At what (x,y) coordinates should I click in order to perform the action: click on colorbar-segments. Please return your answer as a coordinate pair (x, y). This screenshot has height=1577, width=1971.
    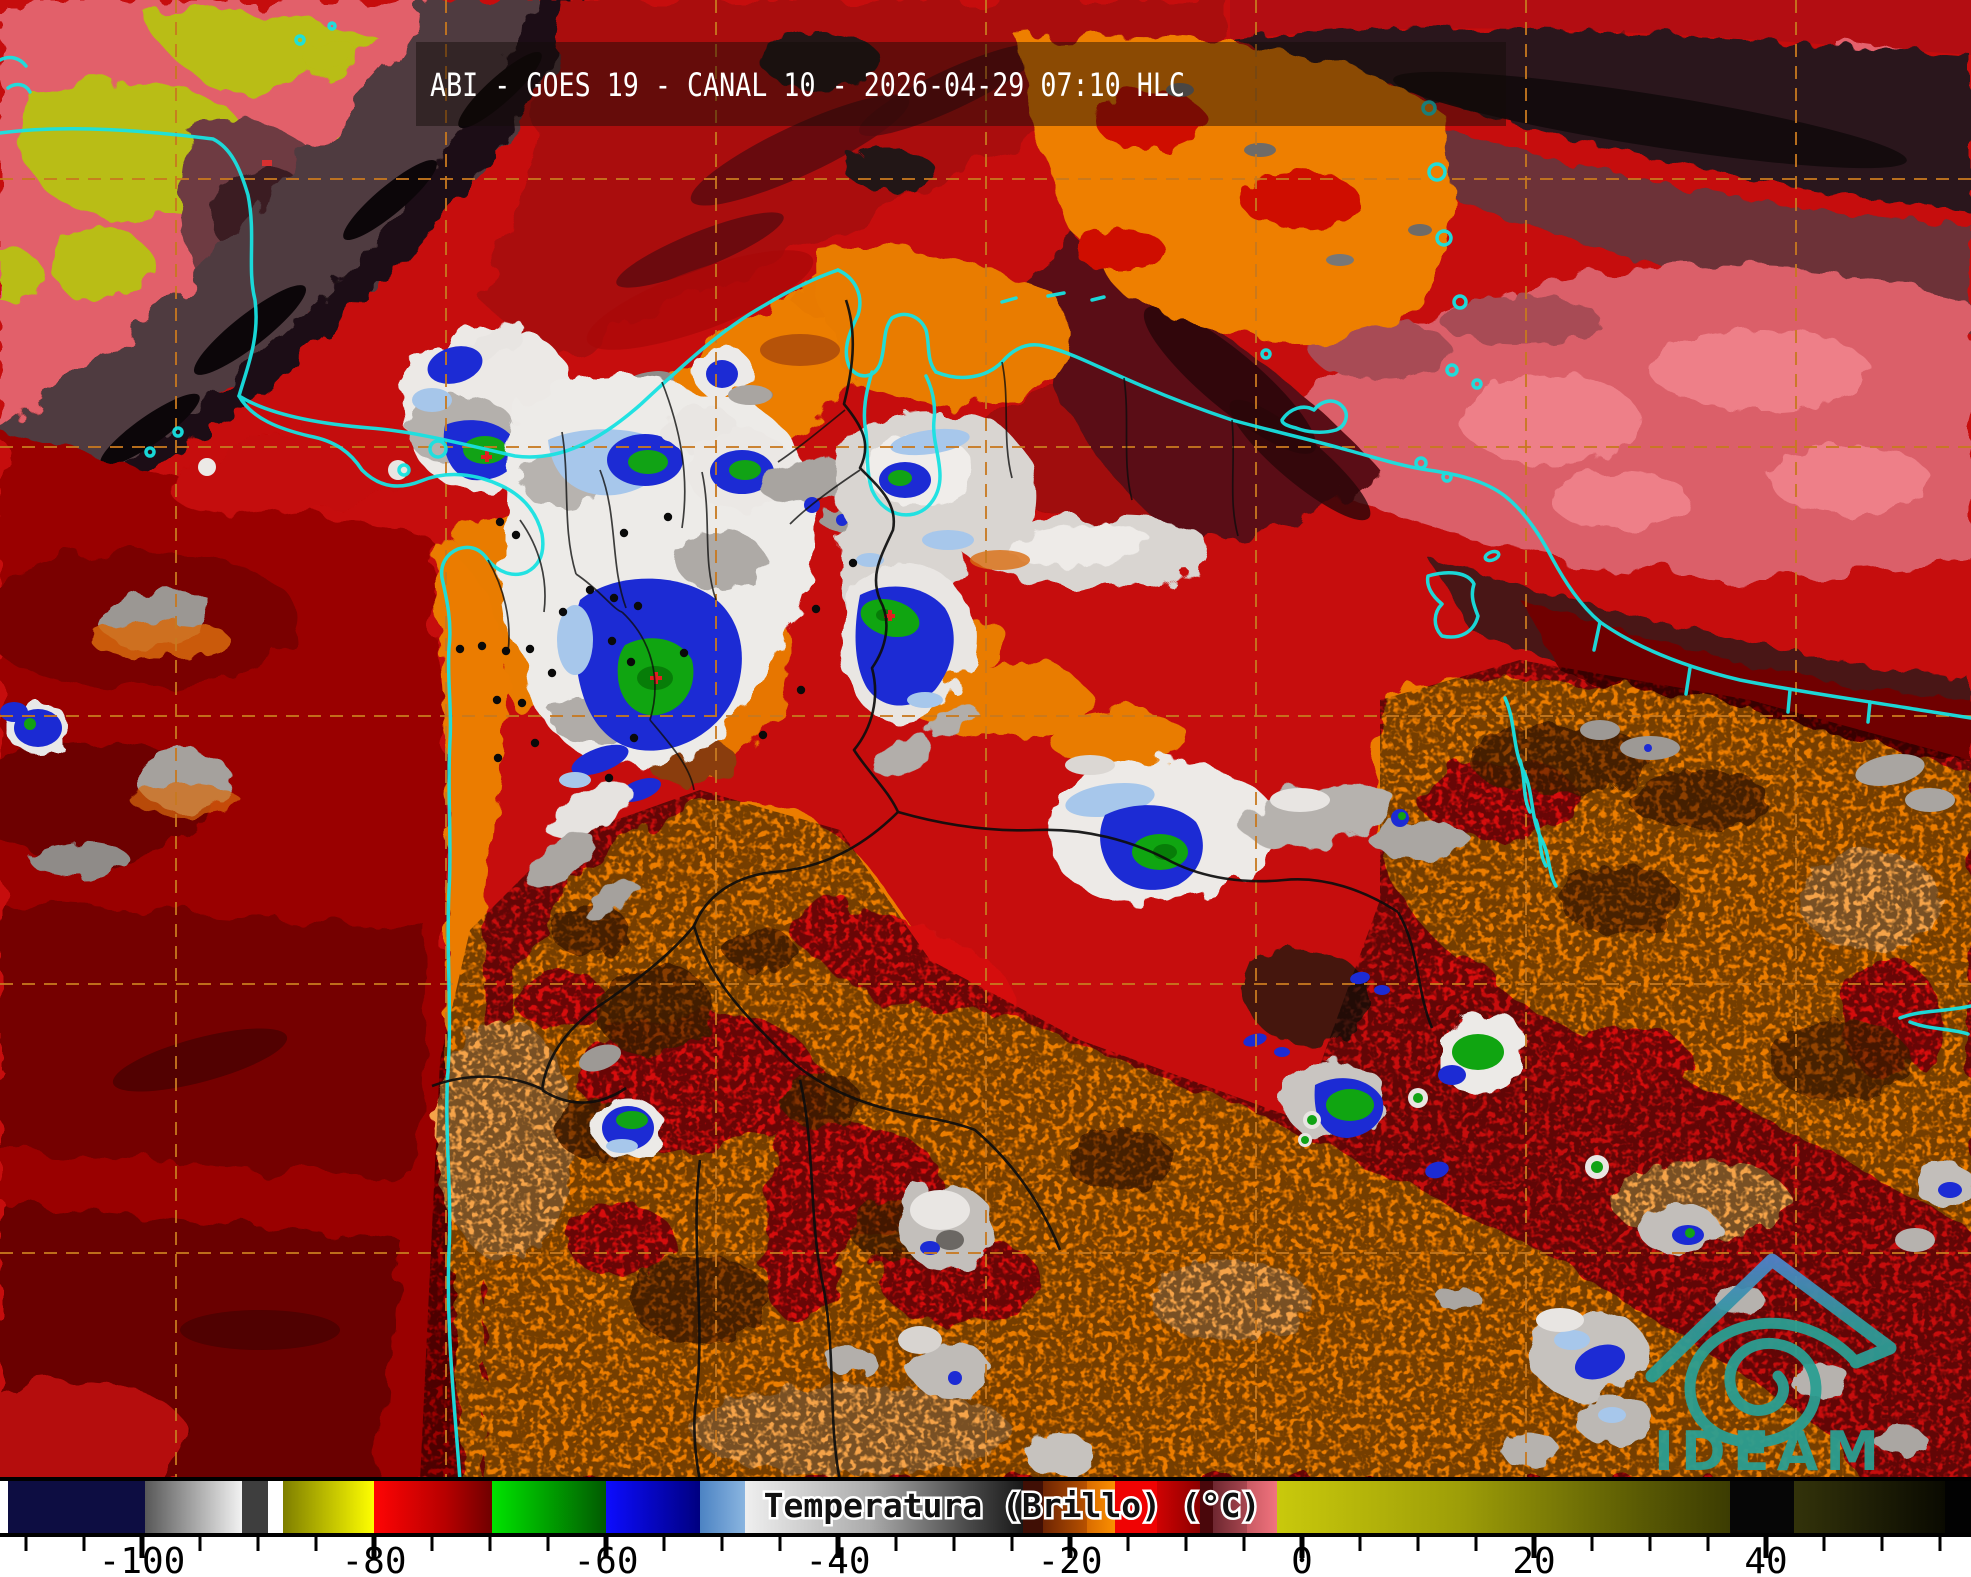
    Looking at the image, I should click on (985, 1507).